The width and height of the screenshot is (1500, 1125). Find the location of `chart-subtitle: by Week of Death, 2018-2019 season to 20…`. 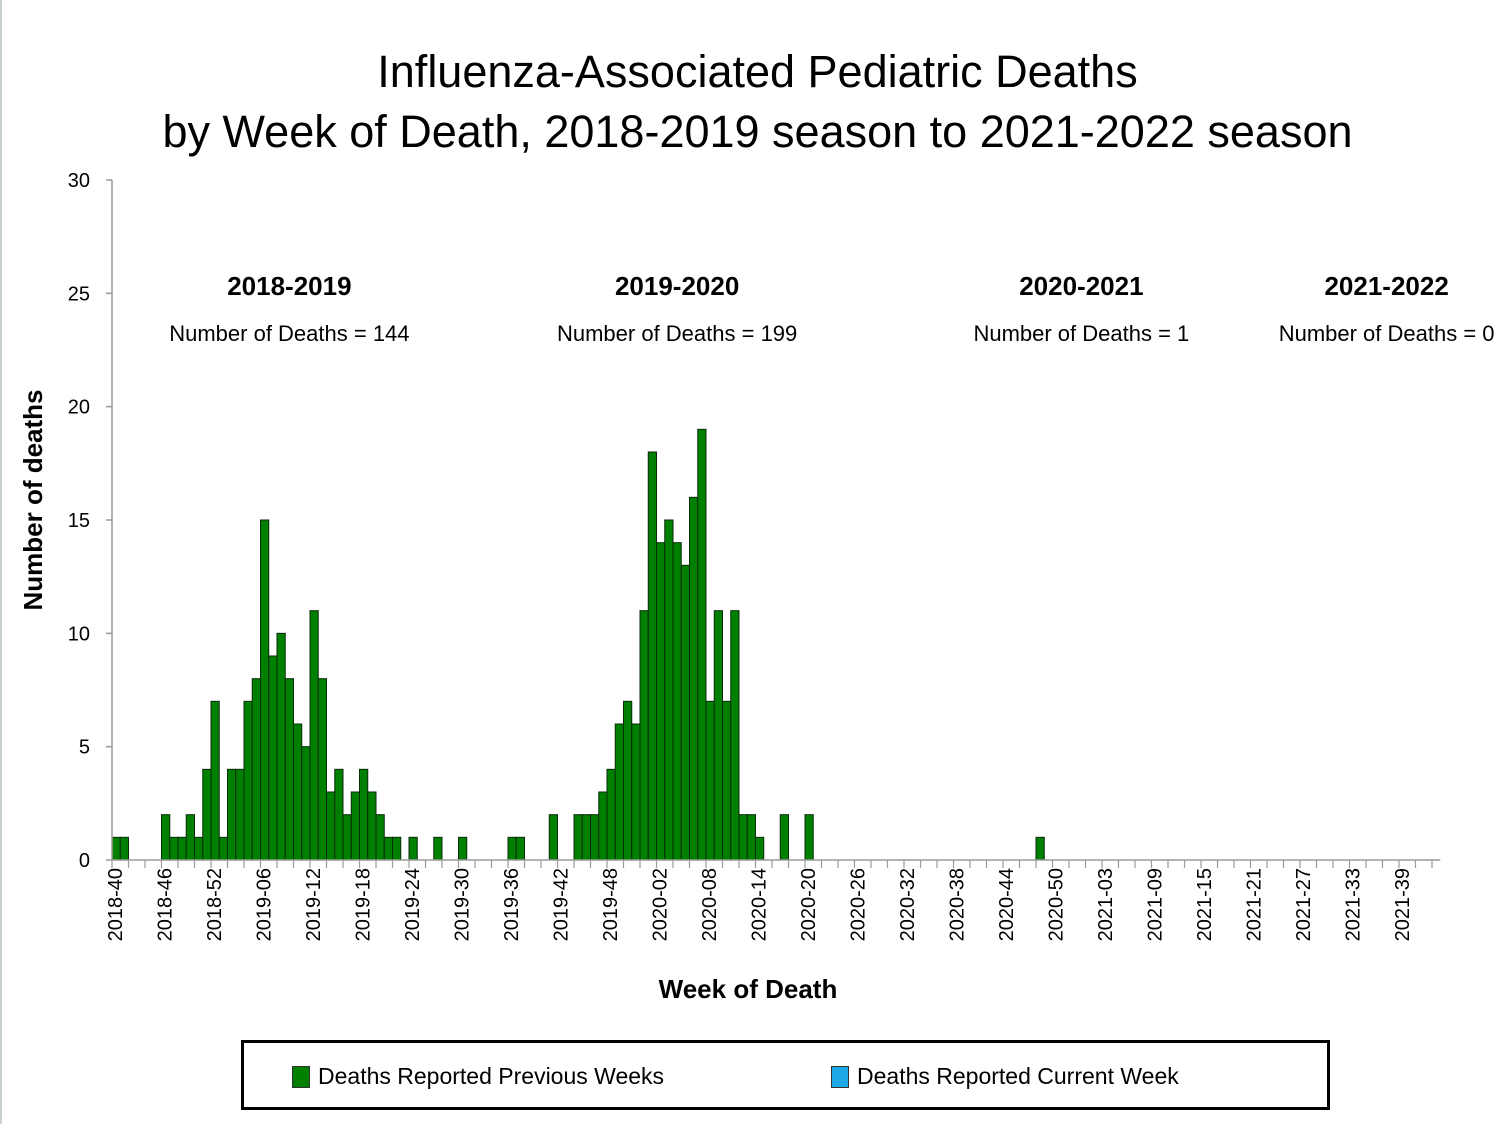

chart-subtitle: by Week of Death, 2018-2019 season to 20… is located at coordinates (757, 131).